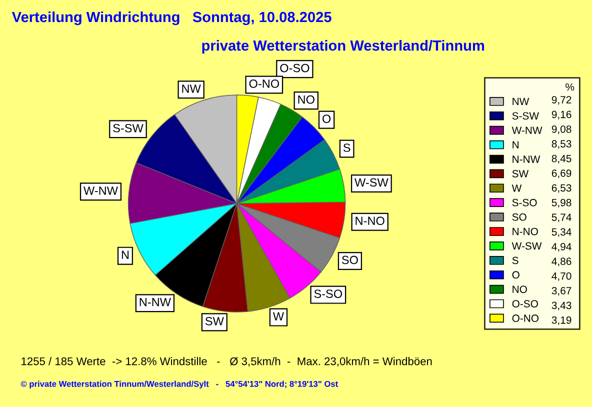  Describe the element at coordinates (562, 218) in the screenshot. I see `data-label: 5,74` at that location.